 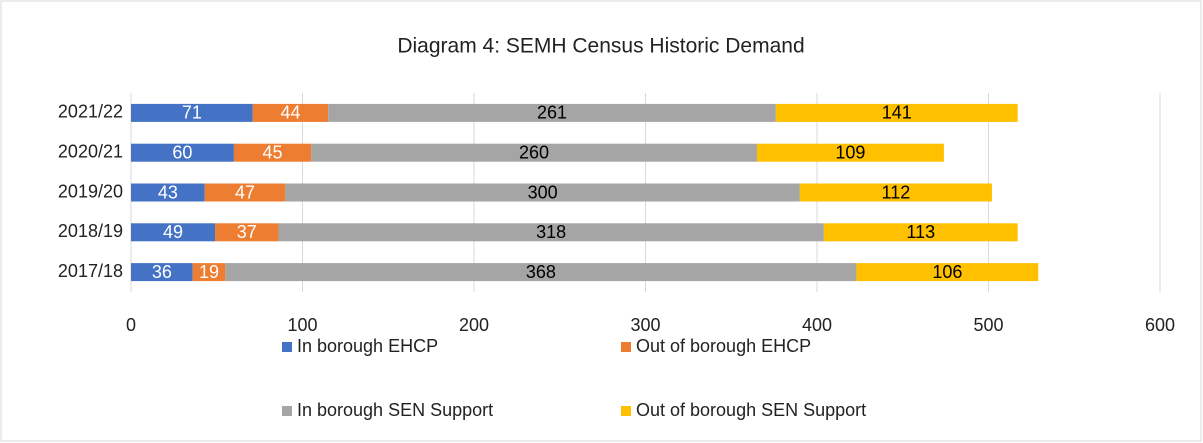 What do you see at coordinates (90, 151) in the screenshot?
I see `y-tick-label: 2020/21` at bounding box center [90, 151].